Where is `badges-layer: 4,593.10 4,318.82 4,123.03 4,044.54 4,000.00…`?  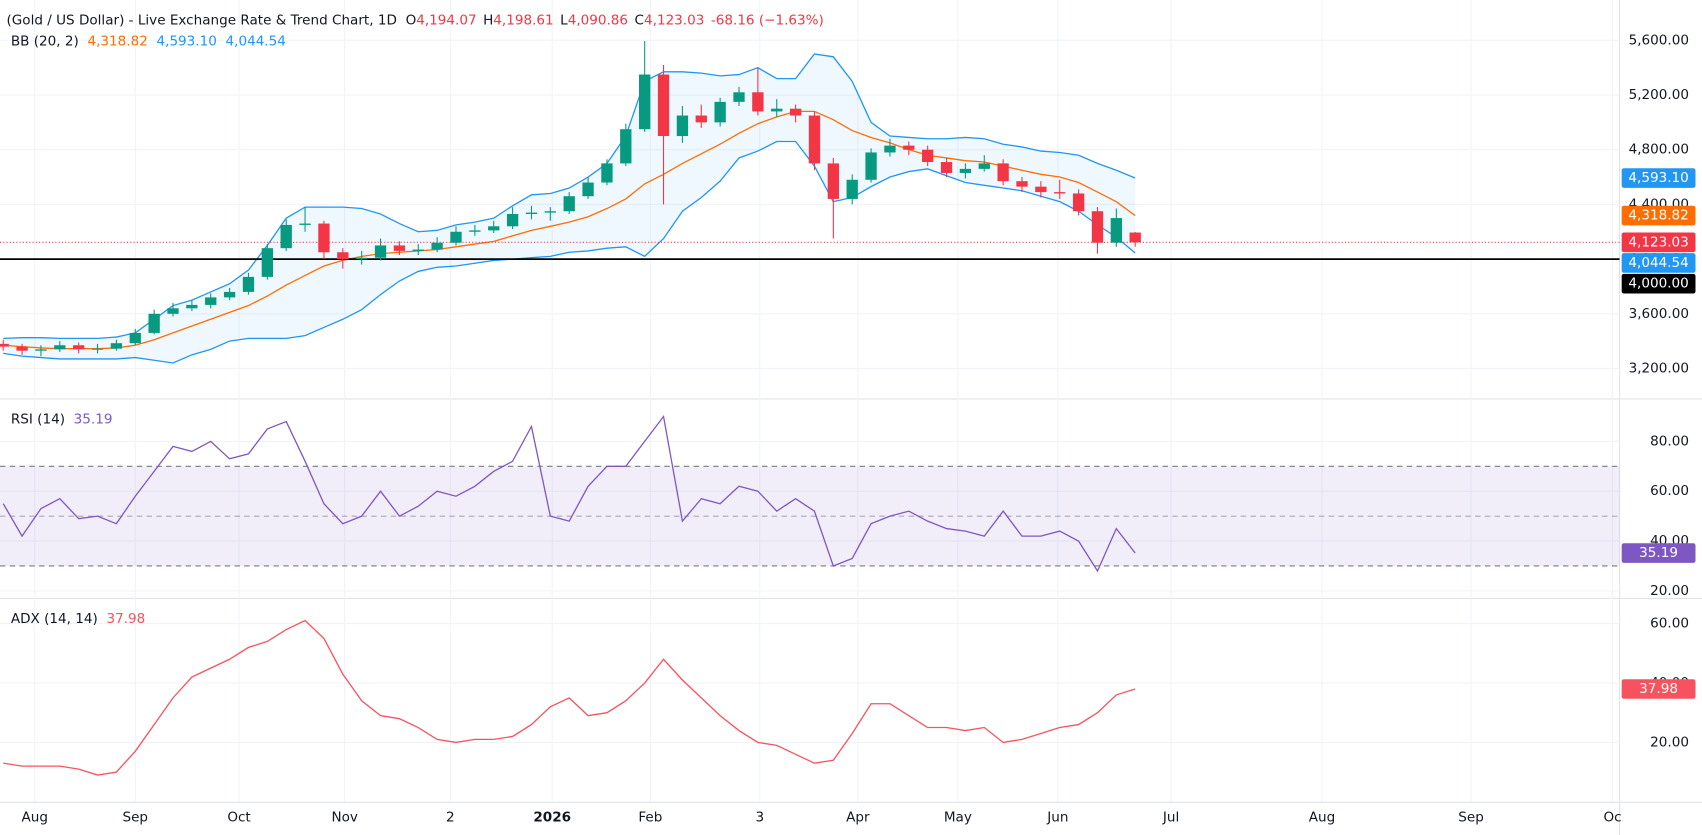 badges-layer: 4,593.10 4,318.82 4,123.03 4,044.54 4,000.00… is located at coordinates (1658, 433).